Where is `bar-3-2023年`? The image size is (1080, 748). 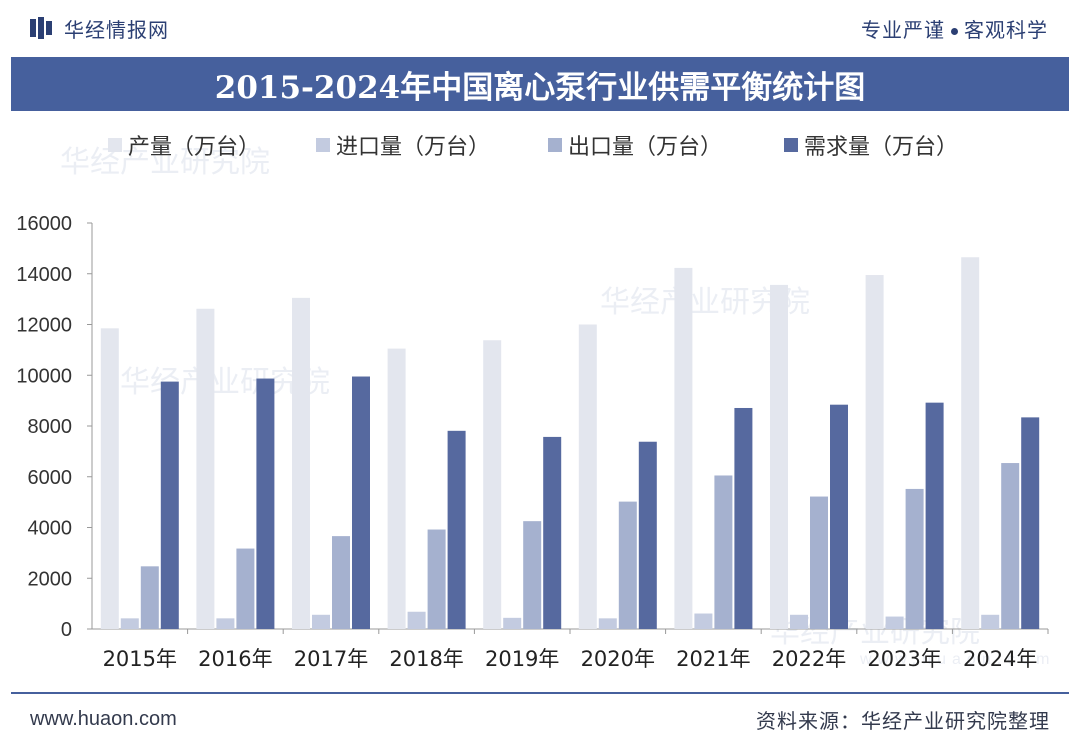 bar-3-2023年 is located at coordinates (914, 558).